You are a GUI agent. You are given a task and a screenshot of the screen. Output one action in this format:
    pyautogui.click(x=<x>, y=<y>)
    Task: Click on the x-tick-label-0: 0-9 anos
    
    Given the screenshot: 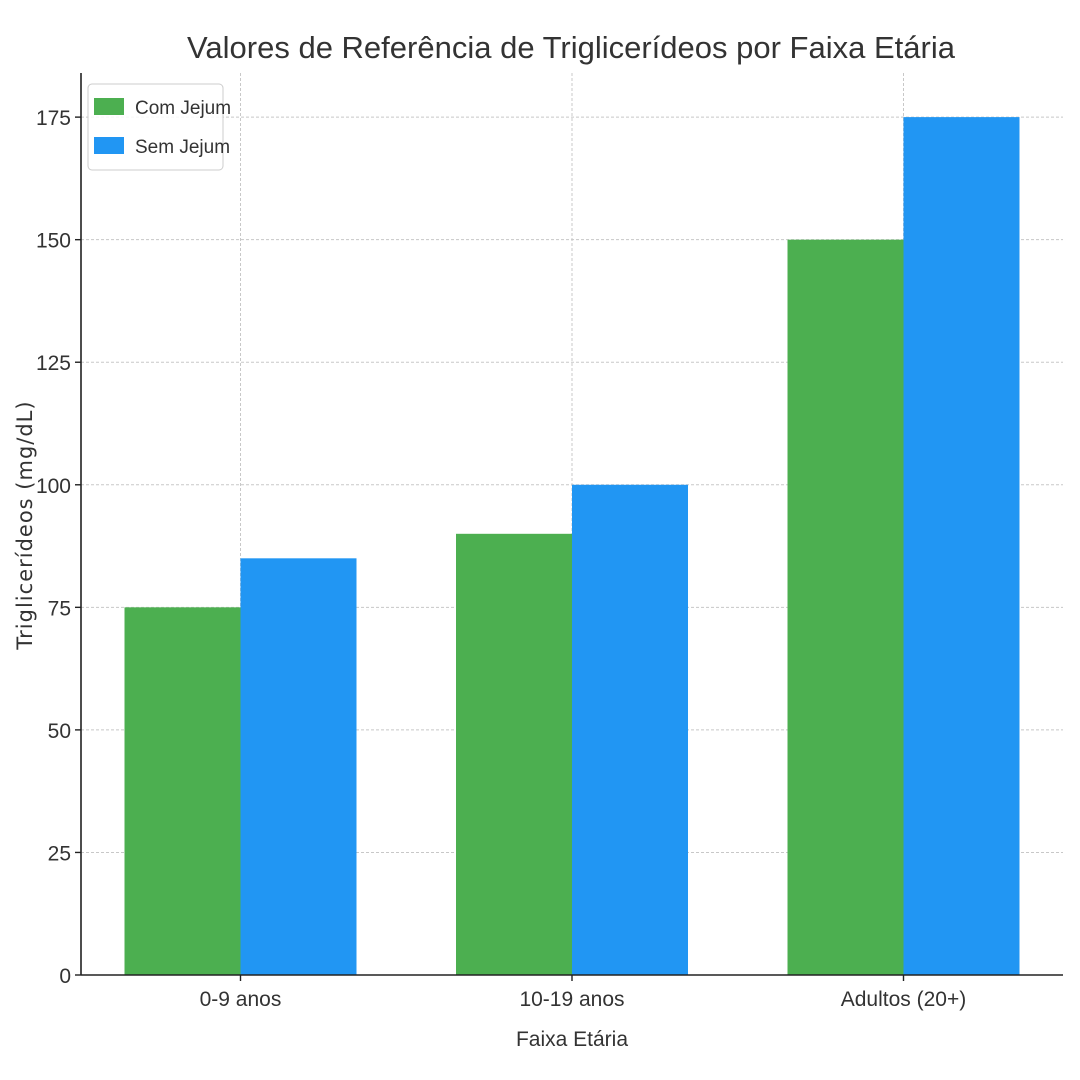 What is the action you would take?
    pyautogui.click(x=241, y=999)
    